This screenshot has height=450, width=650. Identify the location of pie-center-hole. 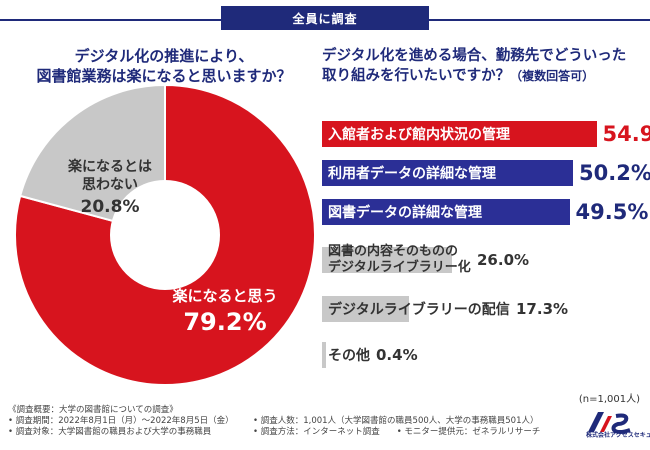
(165, 235).